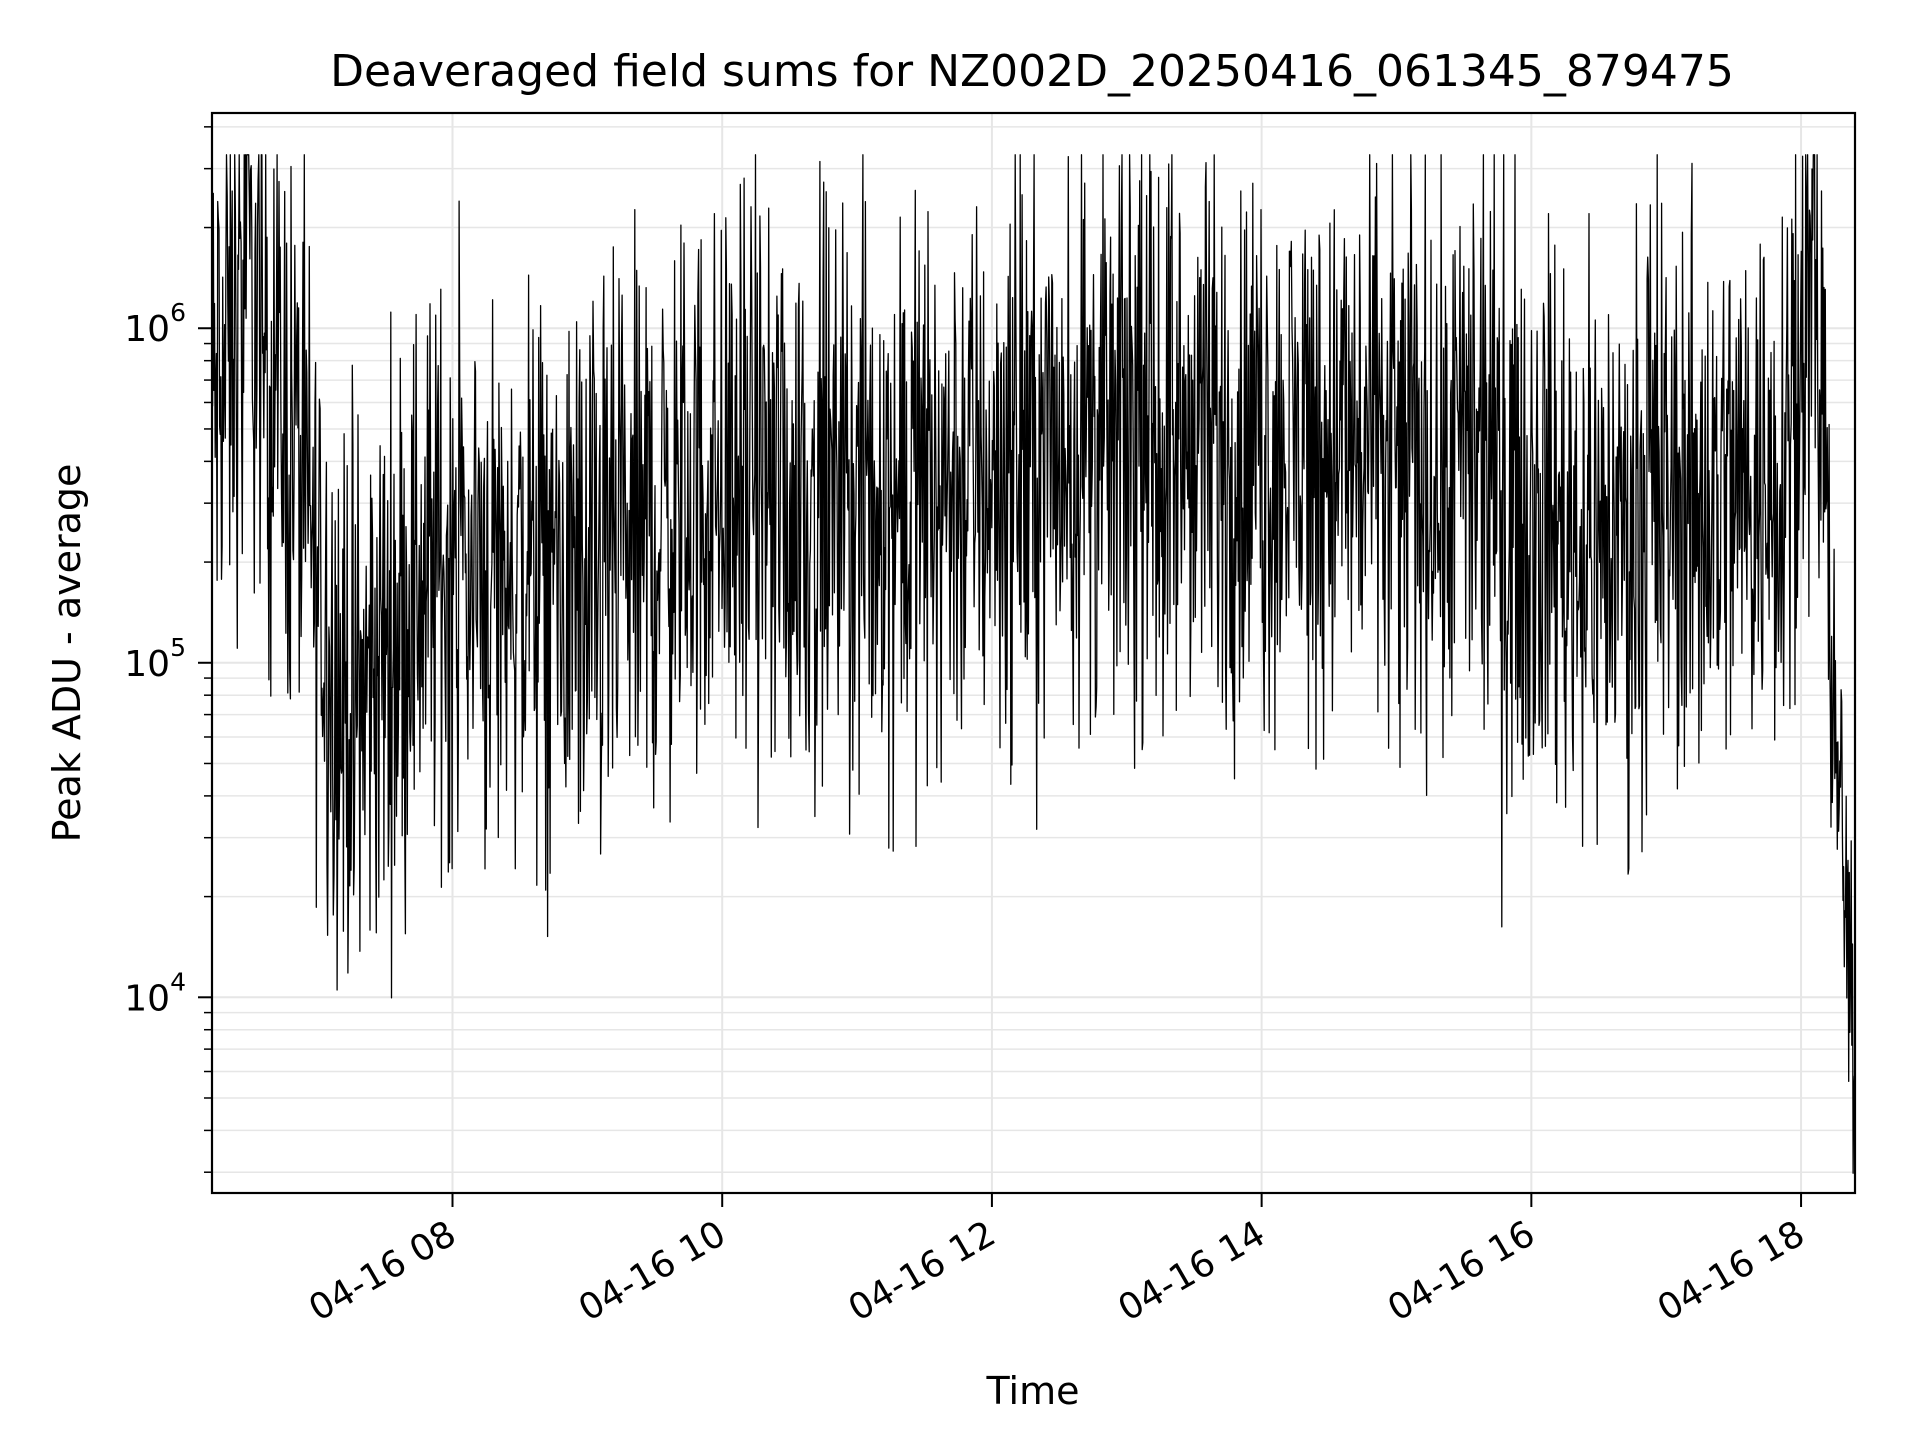 Image resolution: width=1920 pixels, height=1440 pixels. I want to click on y-tick-label: 10⁵, so click(155, 659).